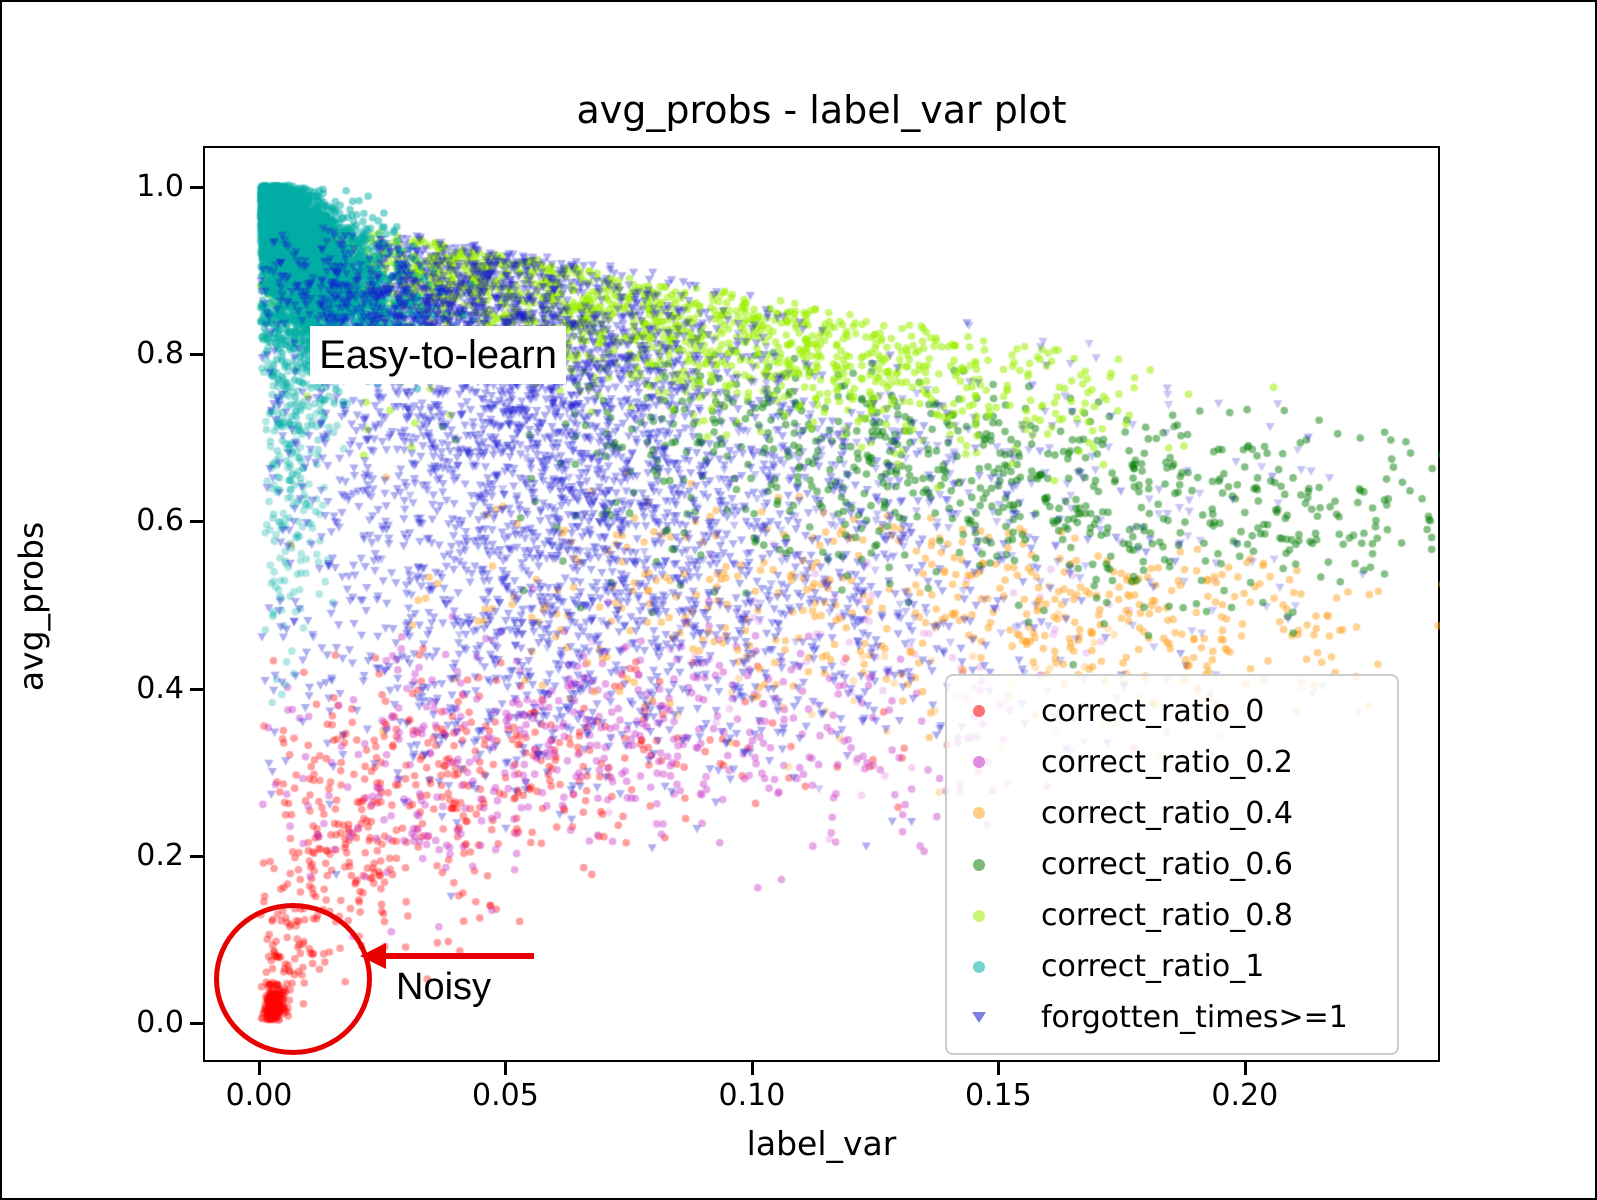 This screenshot has width=1597, height=1200. Describe the element at coordinates (821, 1143) in the screenshot. I see `x-axis-label: label_var` at that location.